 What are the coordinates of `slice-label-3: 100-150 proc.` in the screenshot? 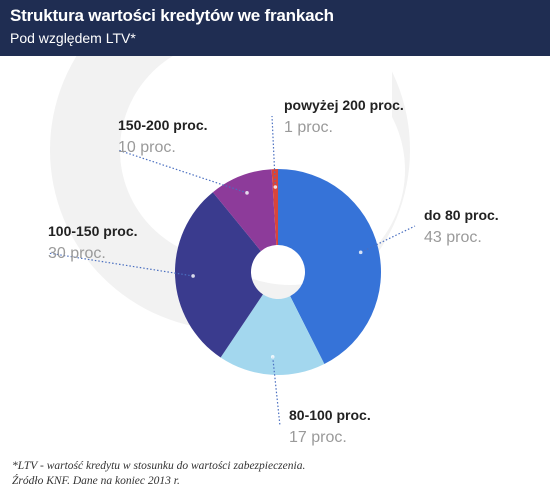 It's located at (93, 231).